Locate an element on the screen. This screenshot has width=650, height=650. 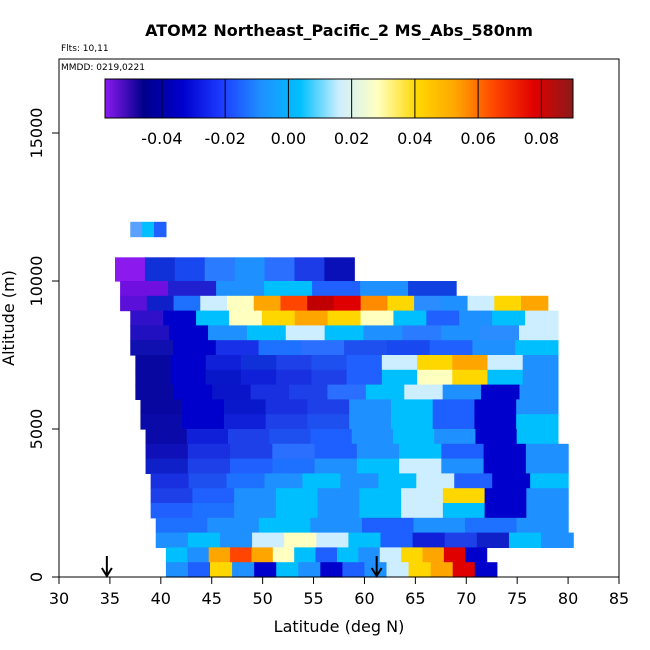
y-tick-label: 5000 is located at coordinates (36, 429).